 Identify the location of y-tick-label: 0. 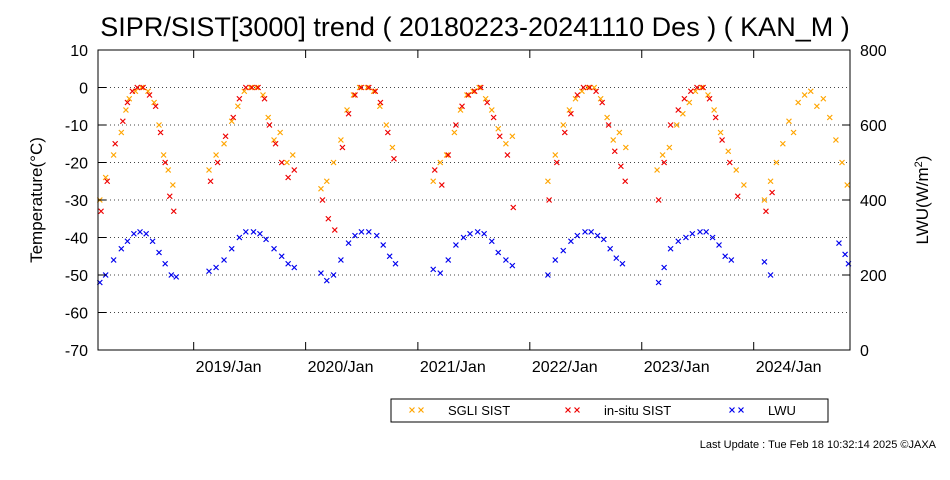
(83, 89).